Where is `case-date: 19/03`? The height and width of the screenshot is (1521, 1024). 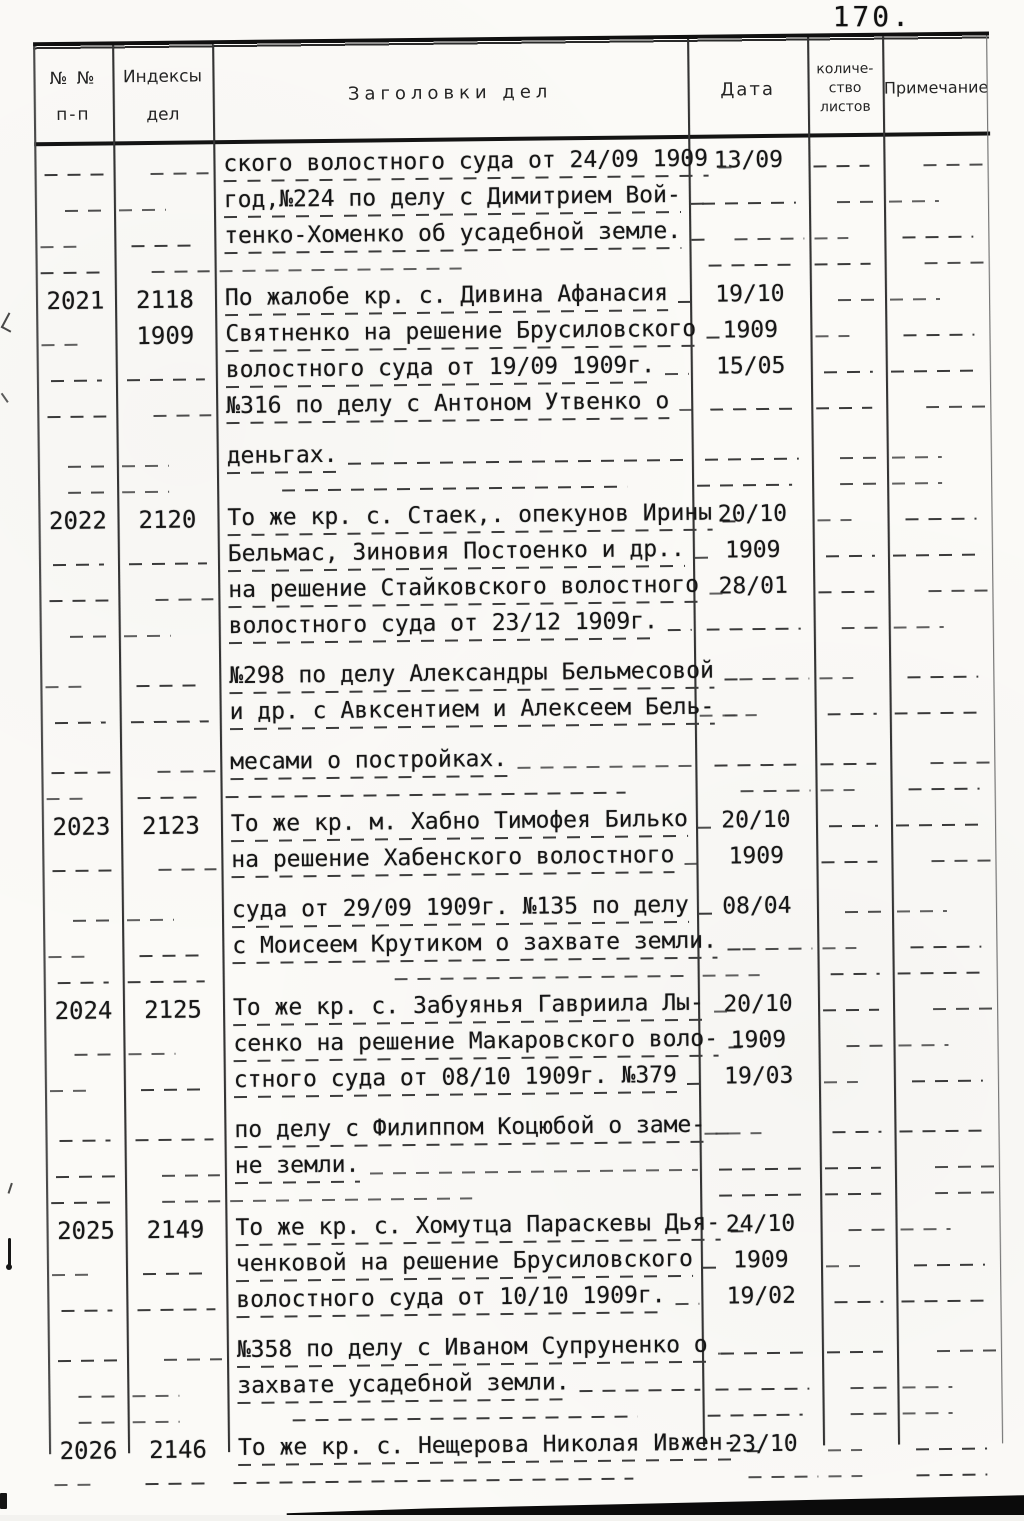 case-date: 19/03 is located at coordinates (759, 1076).